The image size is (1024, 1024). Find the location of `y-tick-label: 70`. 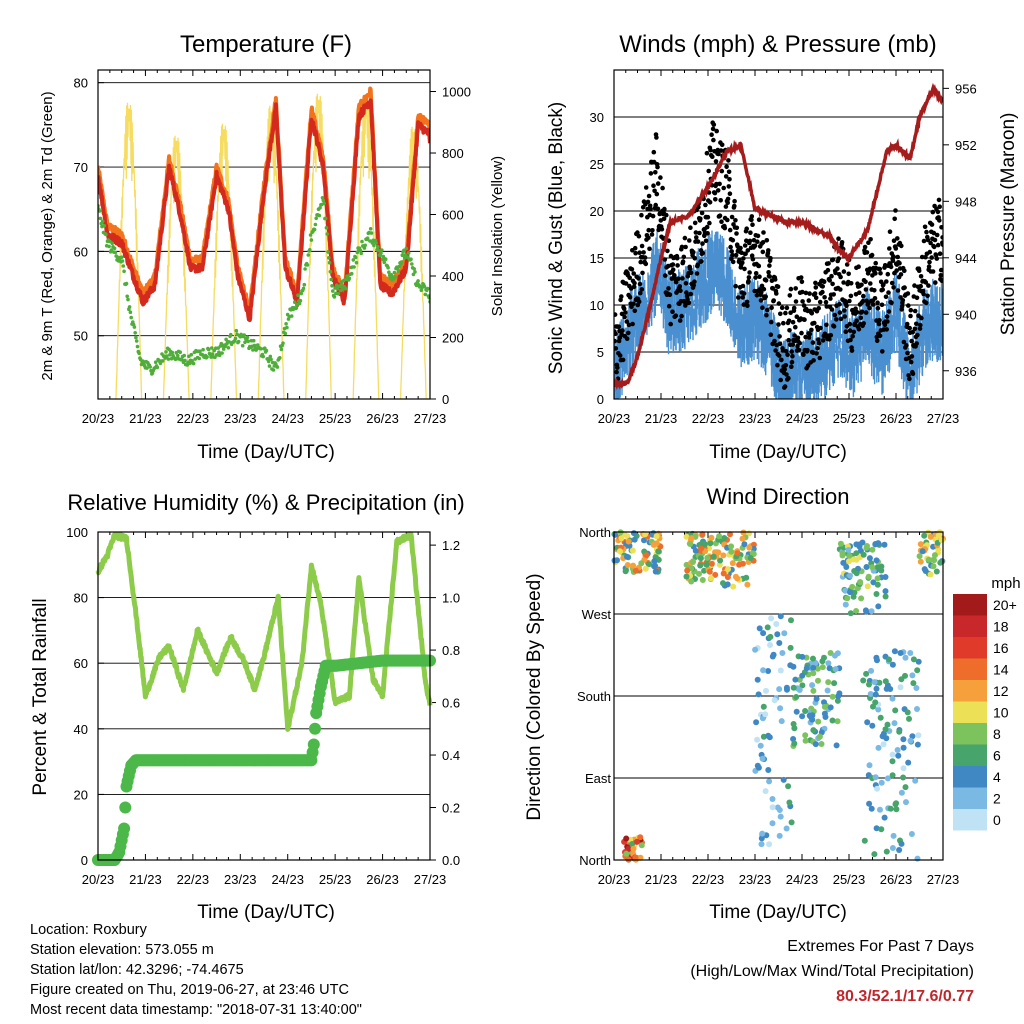

y-tick-label: 70 is located at coordinates (81, 167).